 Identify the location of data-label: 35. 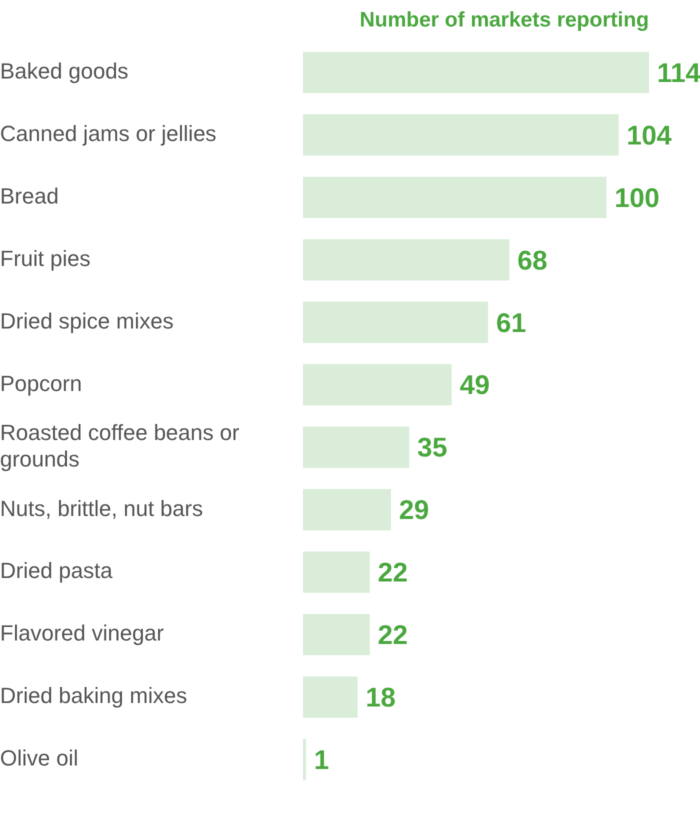
(432, 447).